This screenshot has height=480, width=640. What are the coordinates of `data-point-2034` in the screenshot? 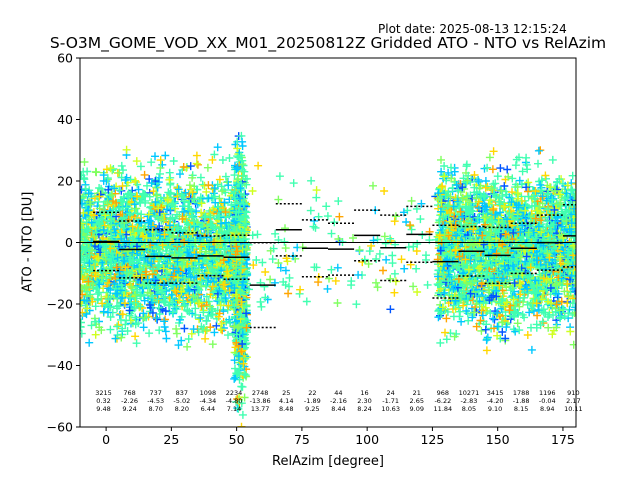 It's located at (136, 343).